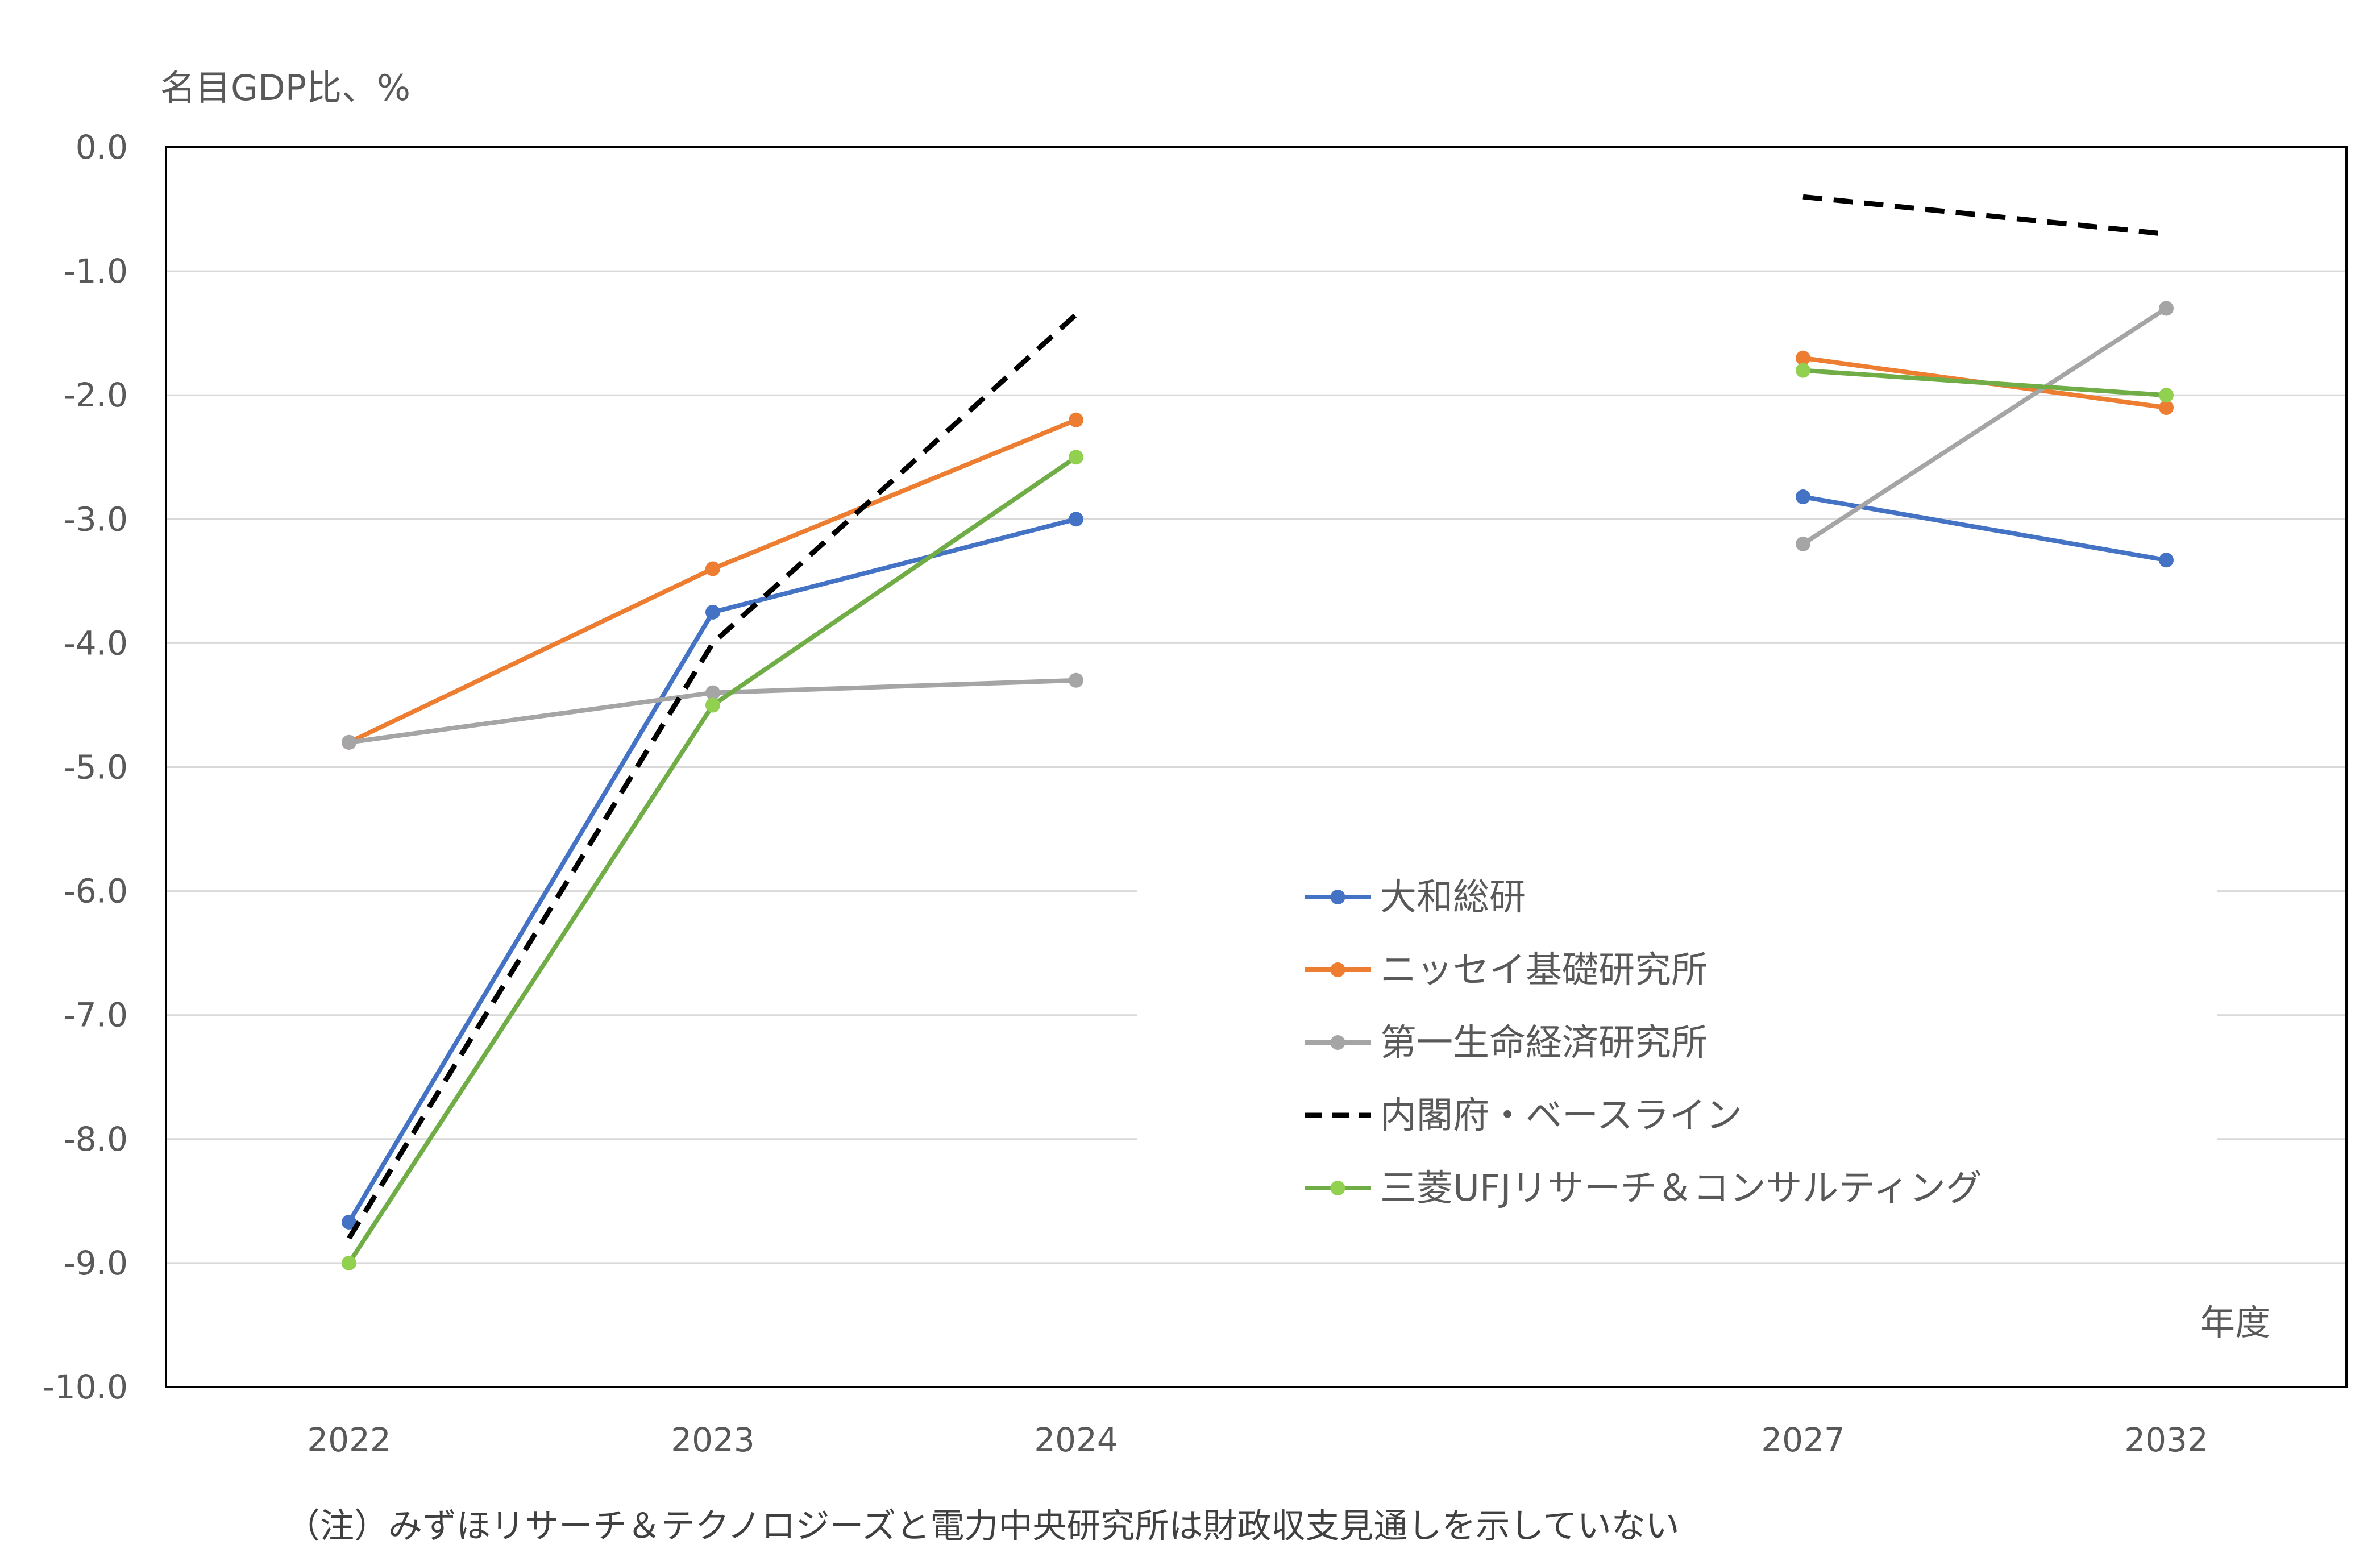 Image resolution: width=2380 pixels, height=1553 pixels. What do you see at coordinates (349, 1440) in the screenshot?
I see `x-tick-label: 2022` at bounding box center [349, 1440].